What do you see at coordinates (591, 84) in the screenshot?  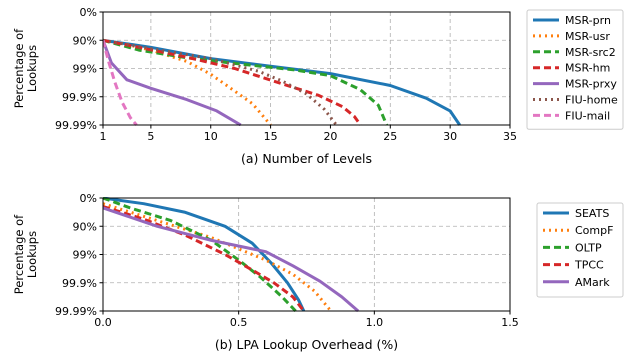 I see `legend-label: MSR-prxy` at bounding box center [591, 84].